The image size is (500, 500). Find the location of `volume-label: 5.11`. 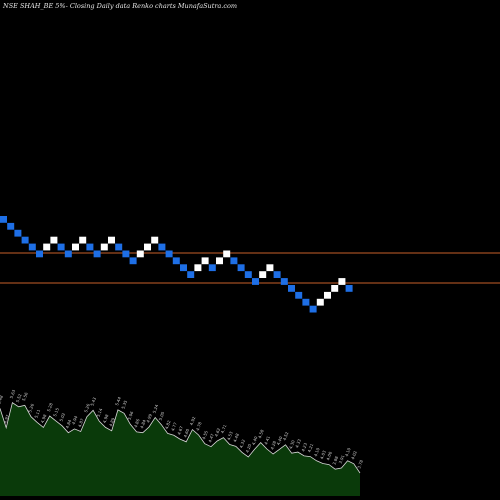

volume-label: 5.11 is located at coordinates (37, 413).